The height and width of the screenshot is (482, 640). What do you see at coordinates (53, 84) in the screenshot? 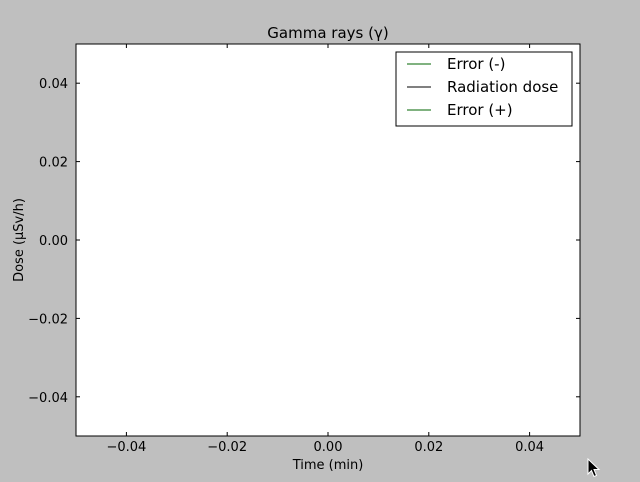
I see `y-tick-label: 0.04` at bounding box center [53, 84].